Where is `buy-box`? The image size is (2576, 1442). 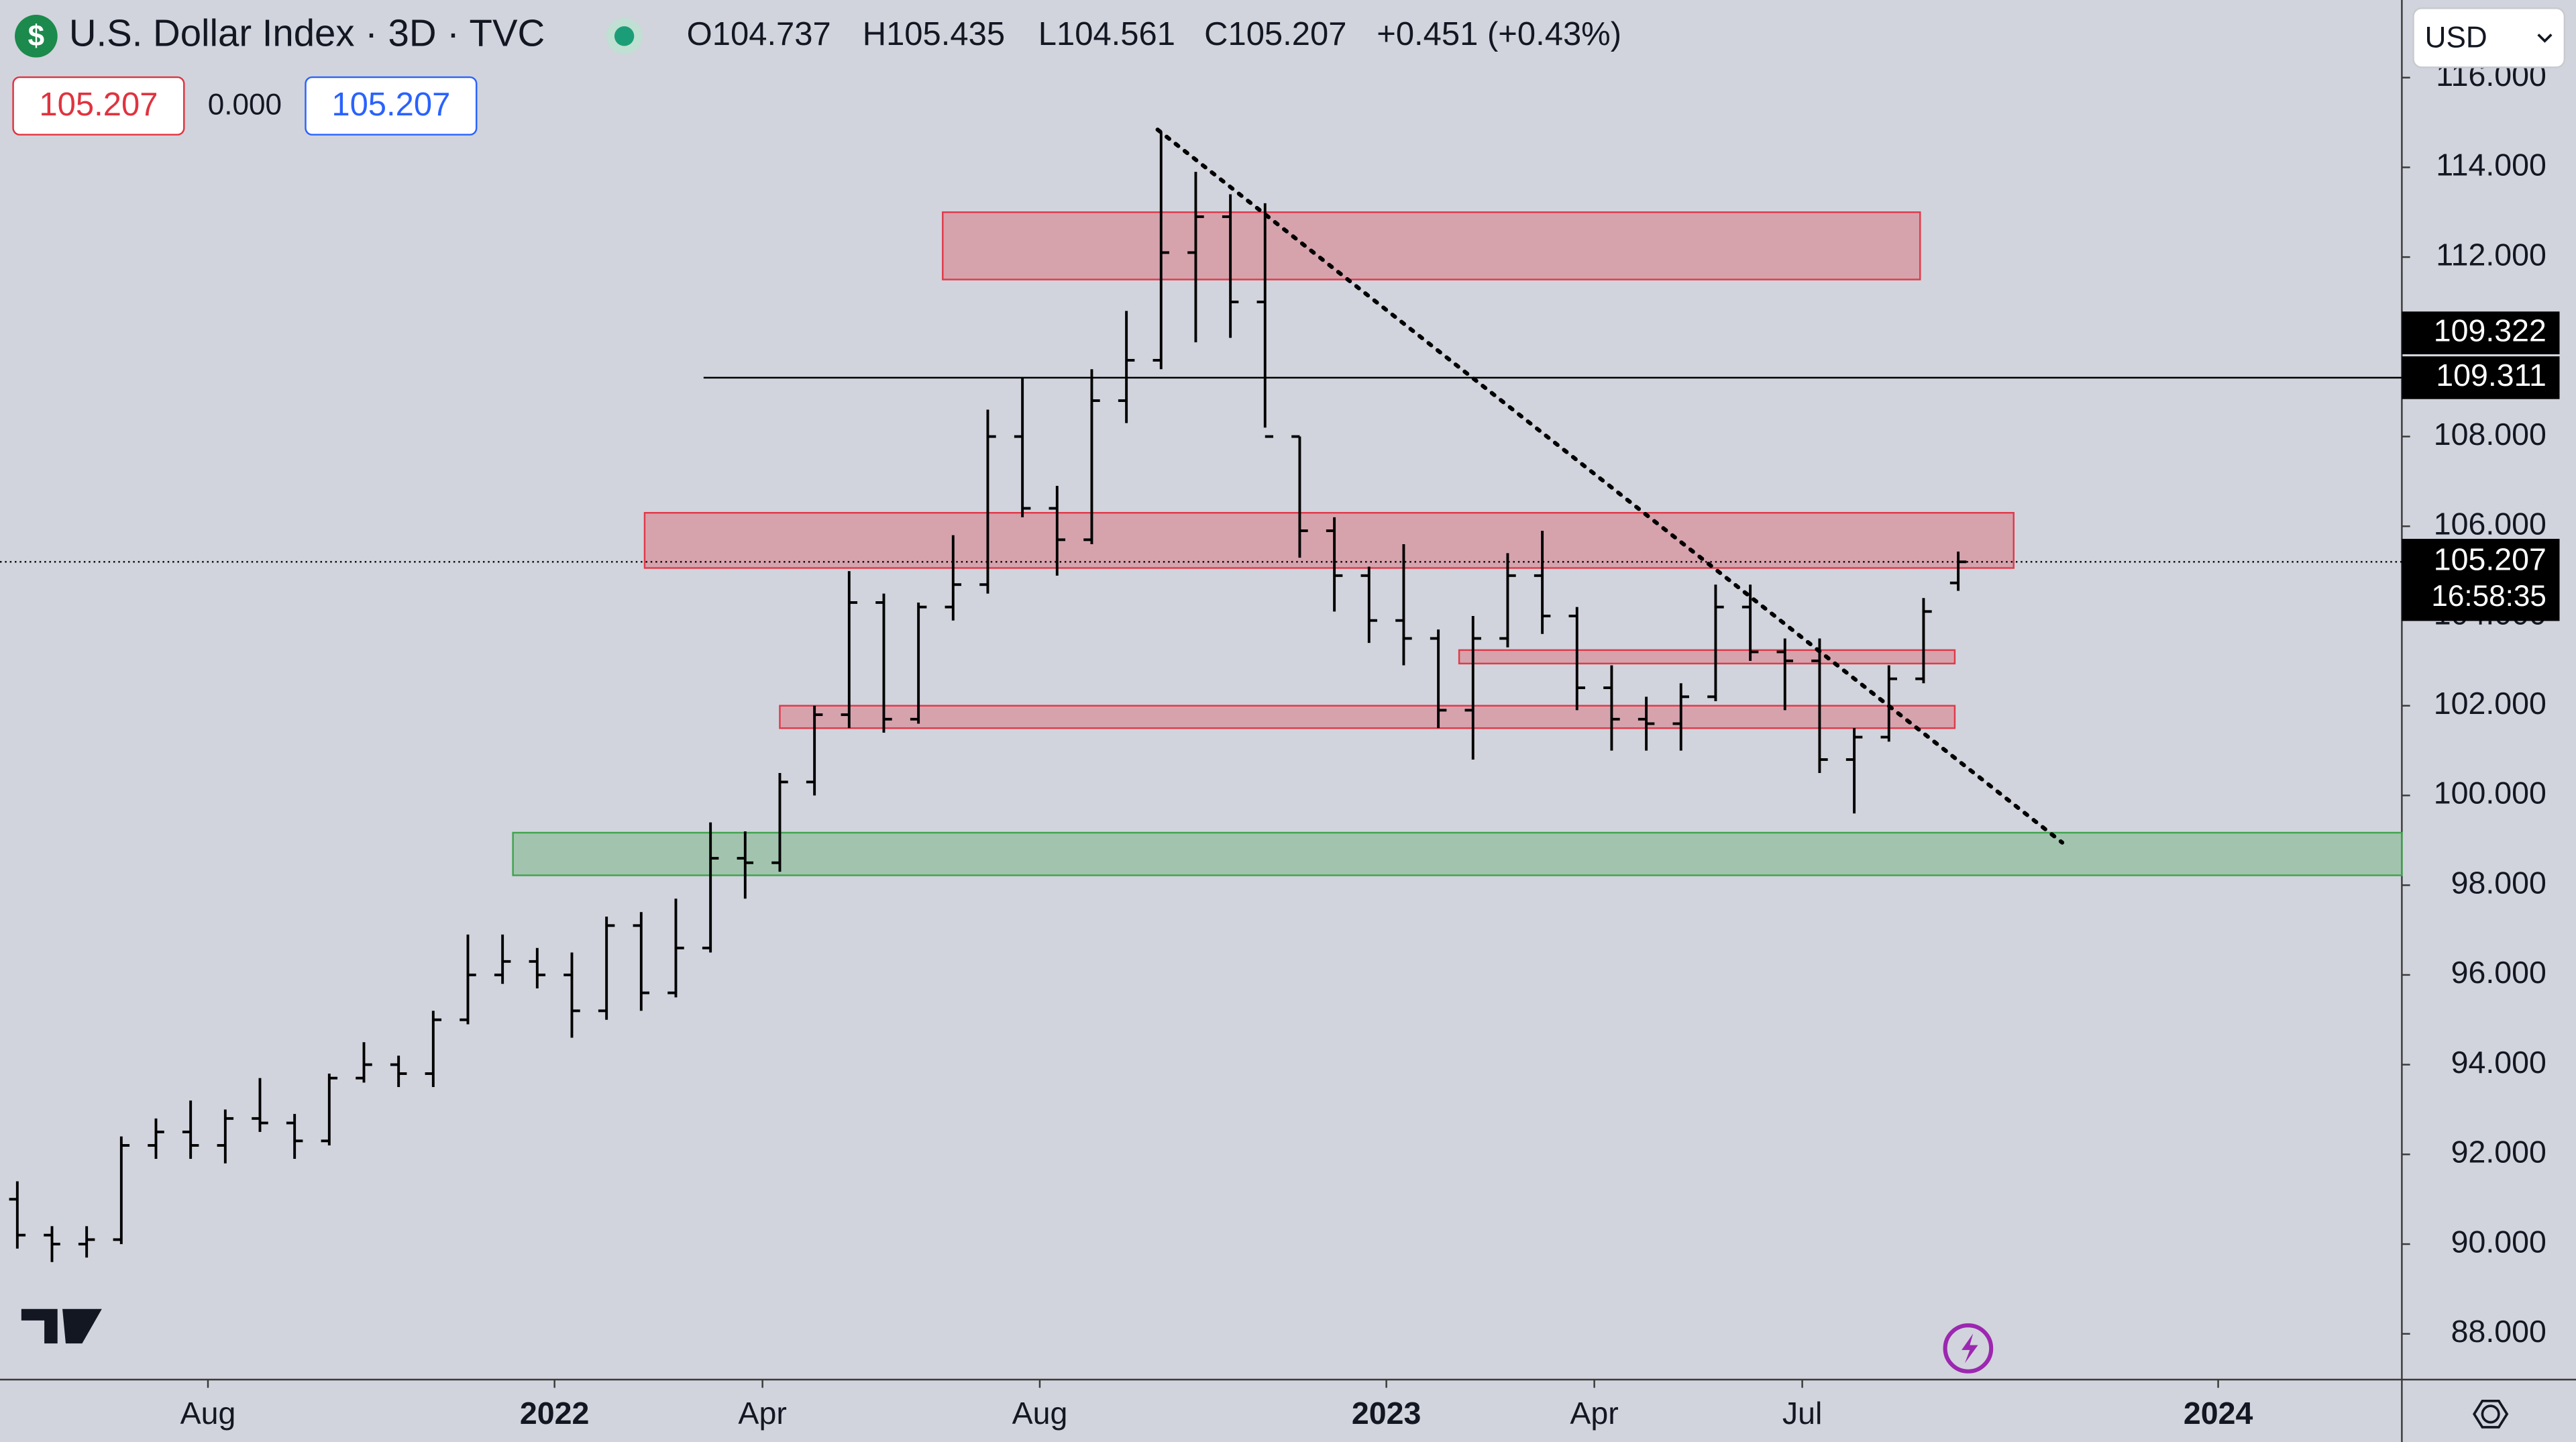
buy-box is located at coordinates (391, 106).